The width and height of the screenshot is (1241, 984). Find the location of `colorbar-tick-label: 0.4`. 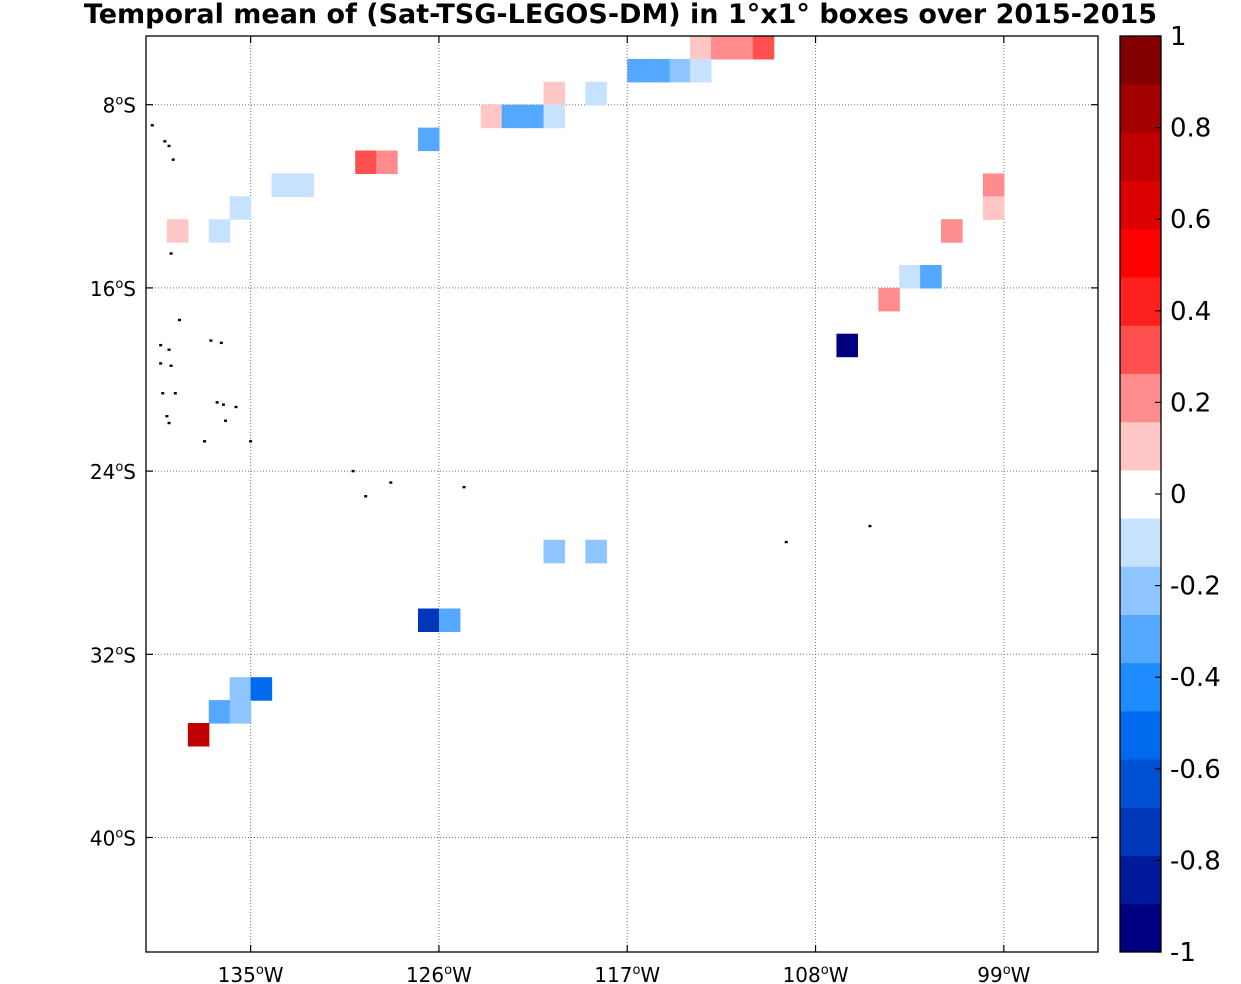

colorbar-tick-label: 0.4 is located at coordinates (1190, 312).